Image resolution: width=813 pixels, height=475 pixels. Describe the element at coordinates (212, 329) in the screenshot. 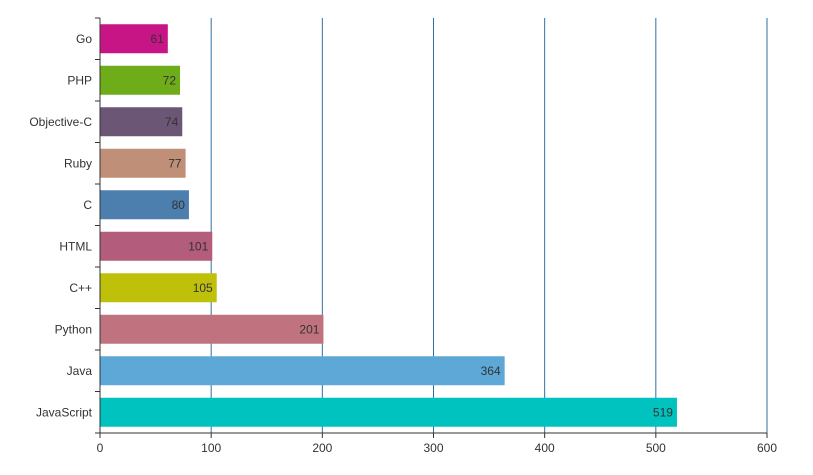

I see `bar-python` at that location.